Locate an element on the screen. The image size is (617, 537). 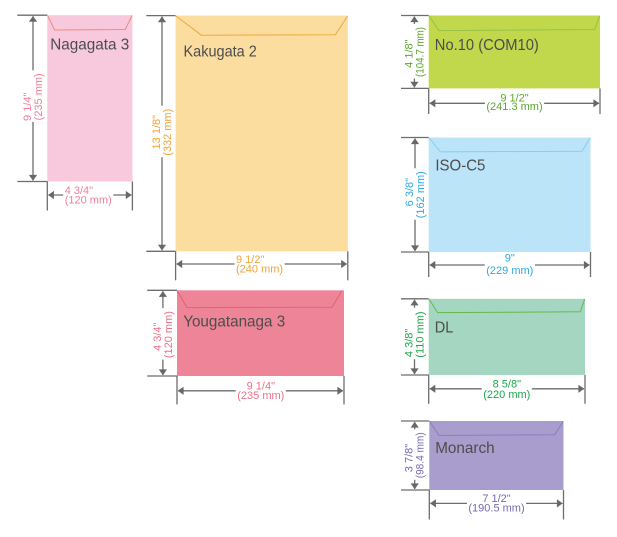
svg-text: Monarch is located at coordinates (464, 448).